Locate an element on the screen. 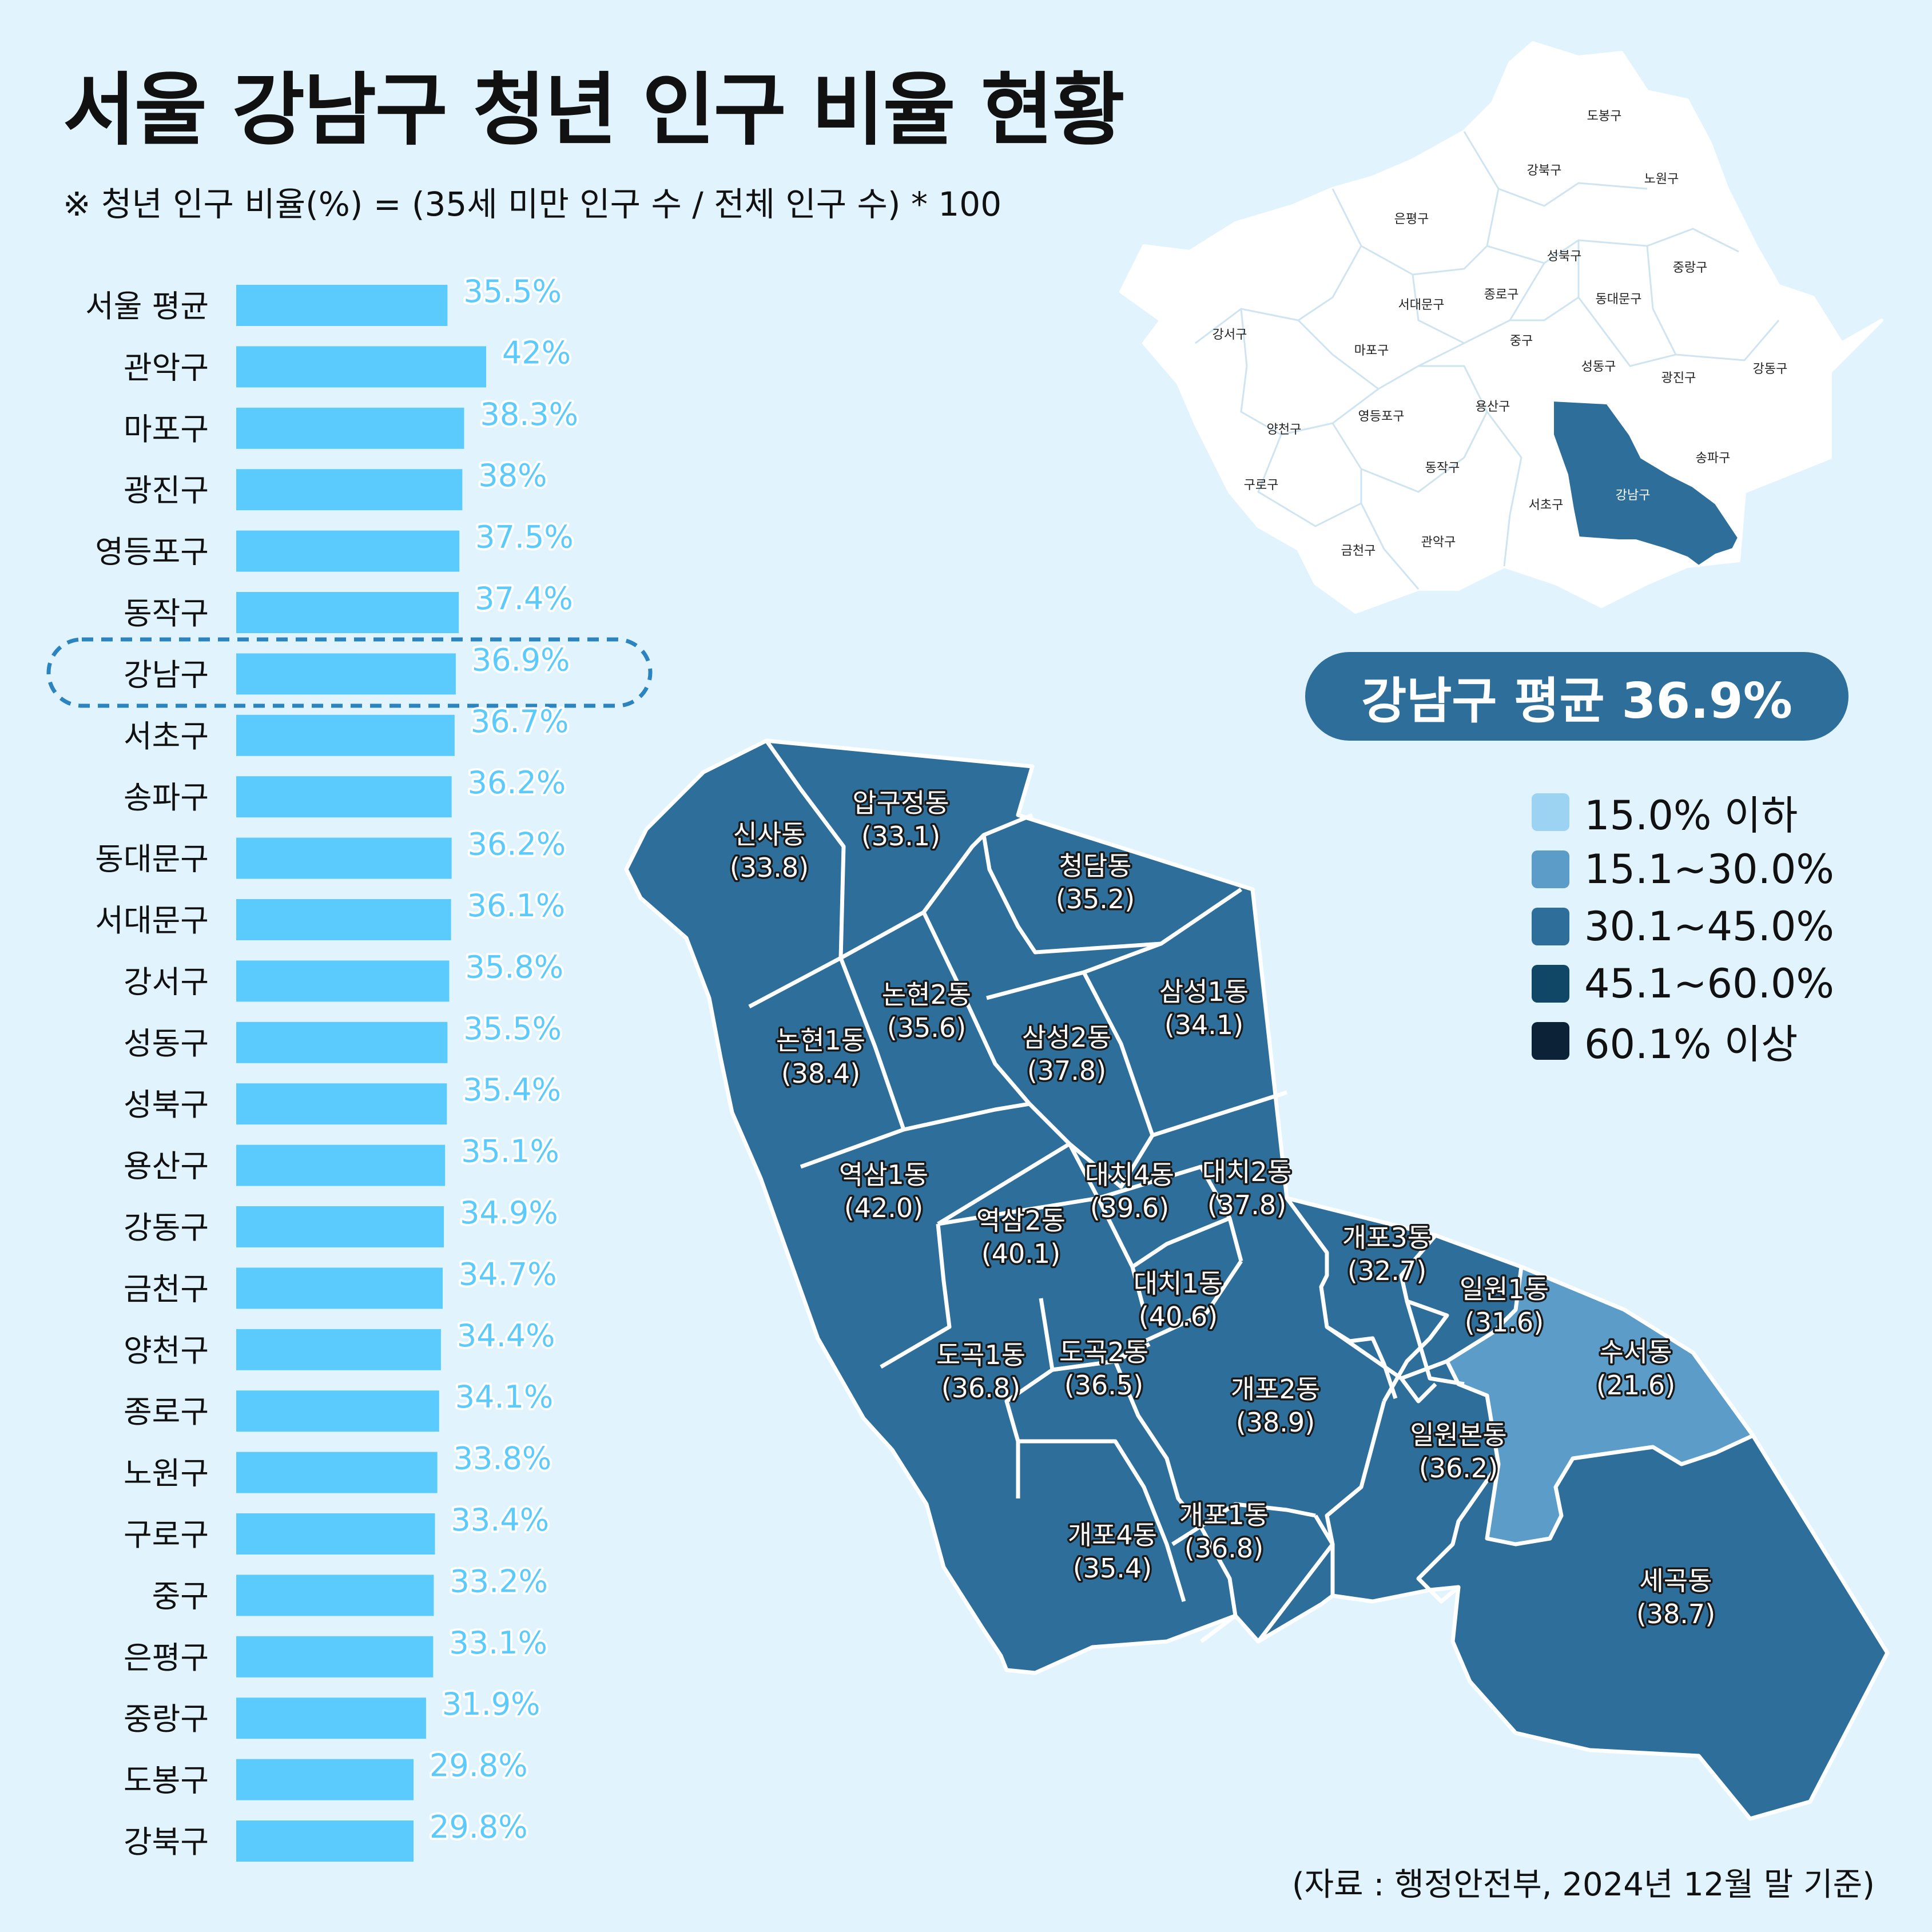 The width and height of the screenshot is (1932, 1932). dong-value-label: (21.6) is located at coordinates (1635, 1385).